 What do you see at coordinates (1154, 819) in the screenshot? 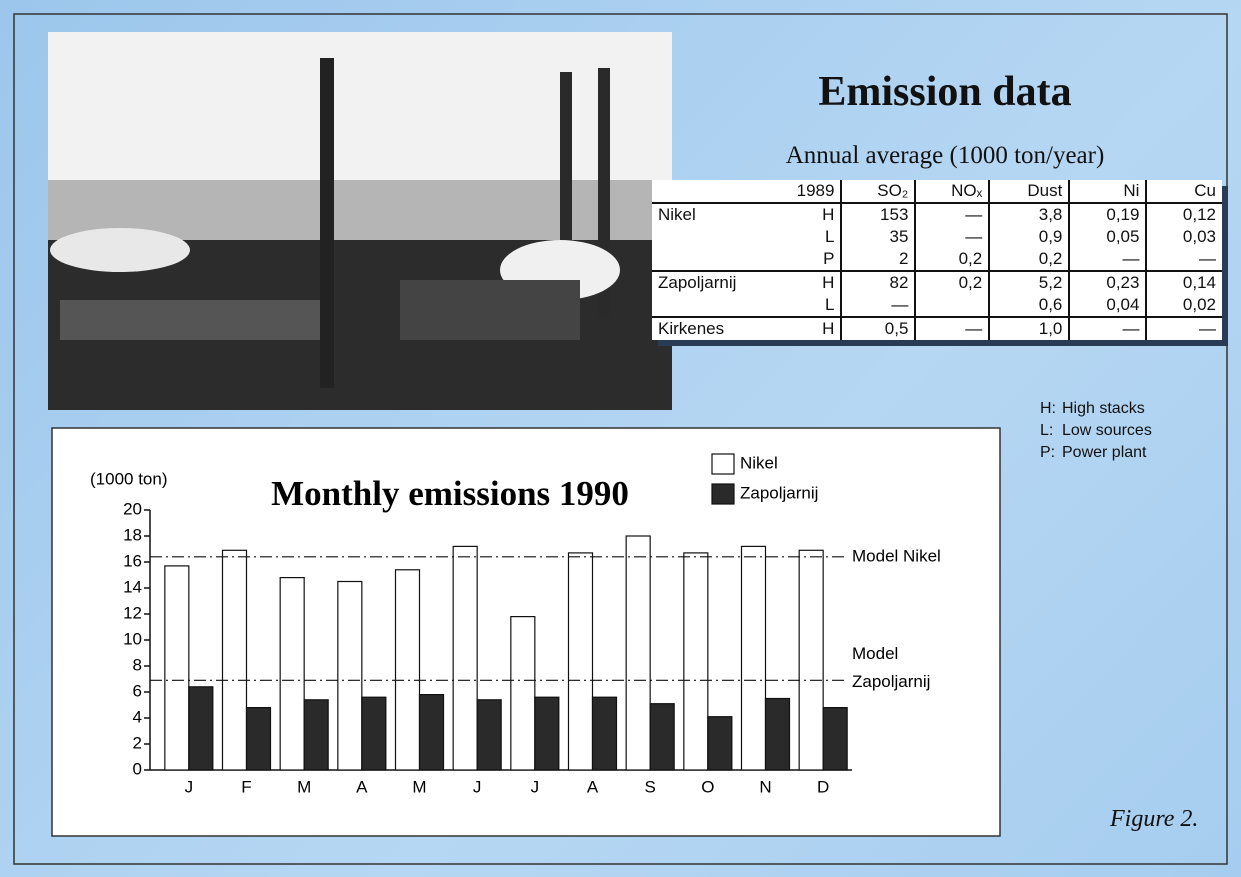
I see `caption: Figure 2.` at bounding box center [1154, 819].